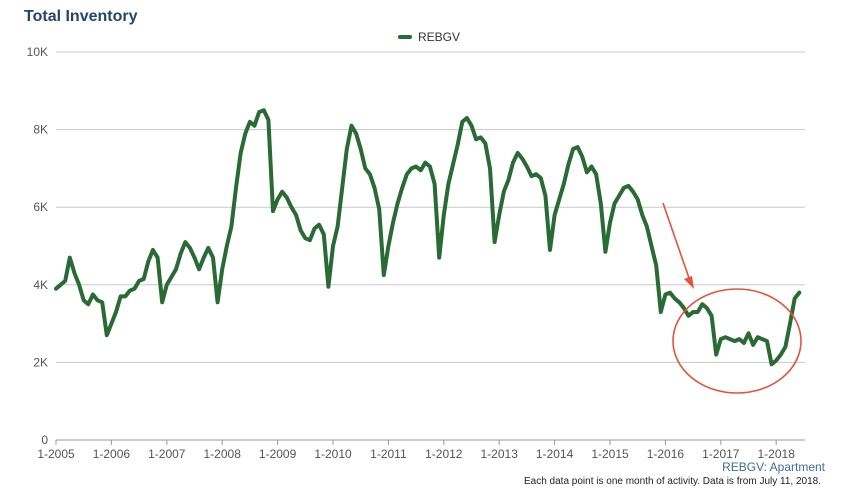 The height and width of the screenshot is (492, 841). Describe the element at coordinates (773, 467) in the screenshot. I see `source-label: REBGV: Apartment` at that location.